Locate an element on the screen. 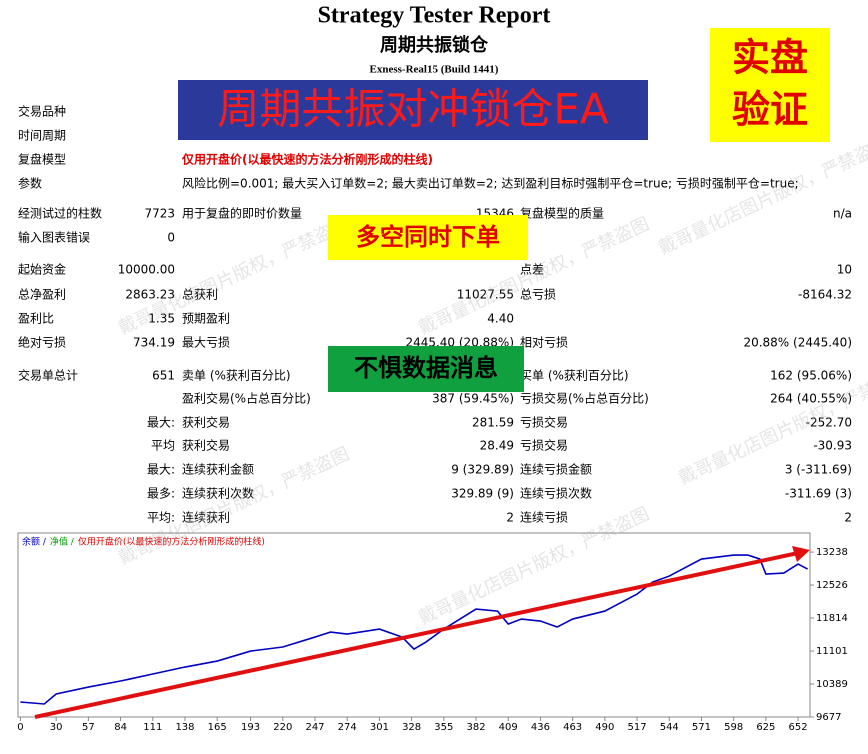 The width and height of the screenshot is (868, 754). label: 连续获利次数 is located at coordinates (218, 493).